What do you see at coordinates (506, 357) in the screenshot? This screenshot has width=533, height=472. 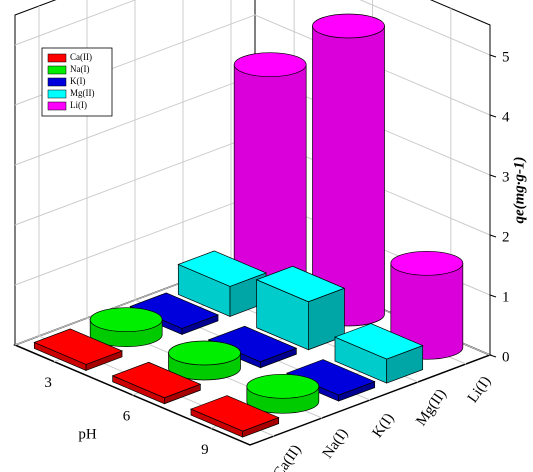 I see `z-tick-label: 0` at bounding box center [506, 357].